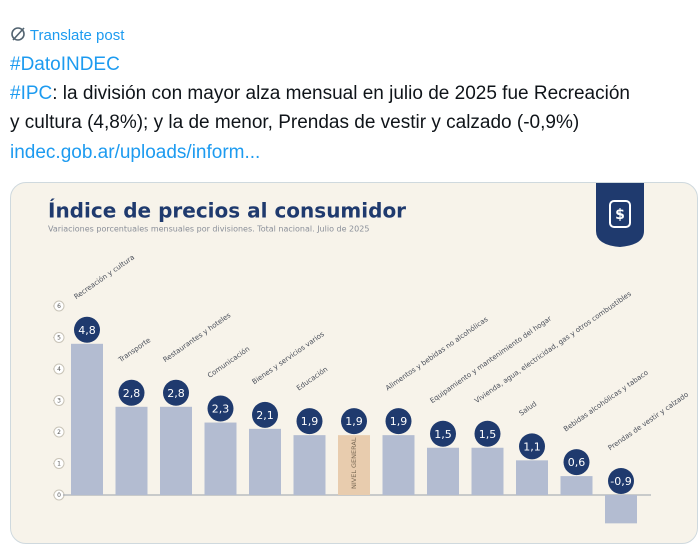 This screenshot has height=544, width=700. I want to click on x-label: Recreación y cultura, so click(104, 277).